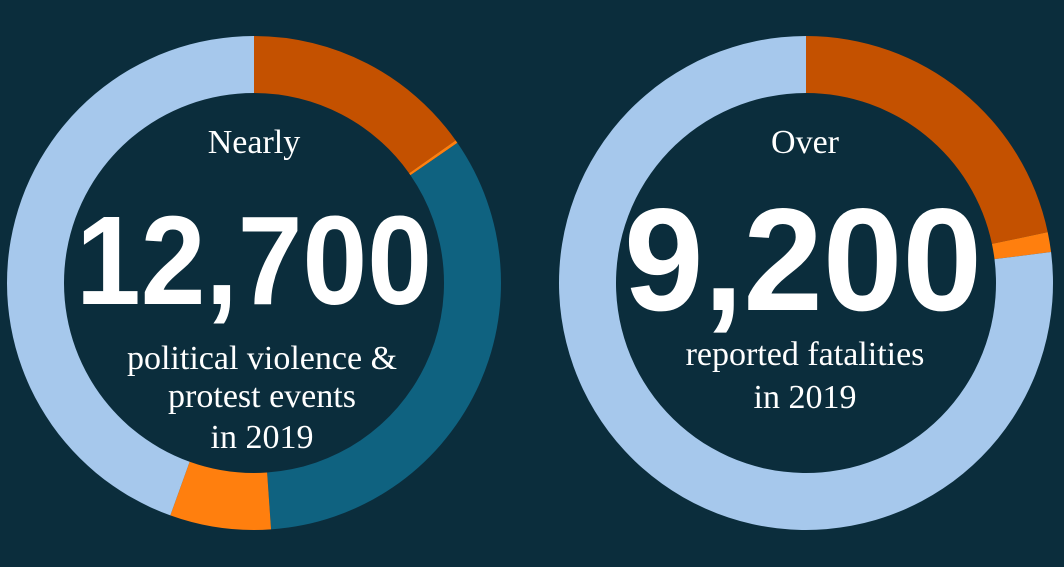 This screenshot has height=567, width=1064. What do you see at coordinates (254, 260) in the screenshot?
I see `events-headline: 12,700` at bounding box center [254, 260].